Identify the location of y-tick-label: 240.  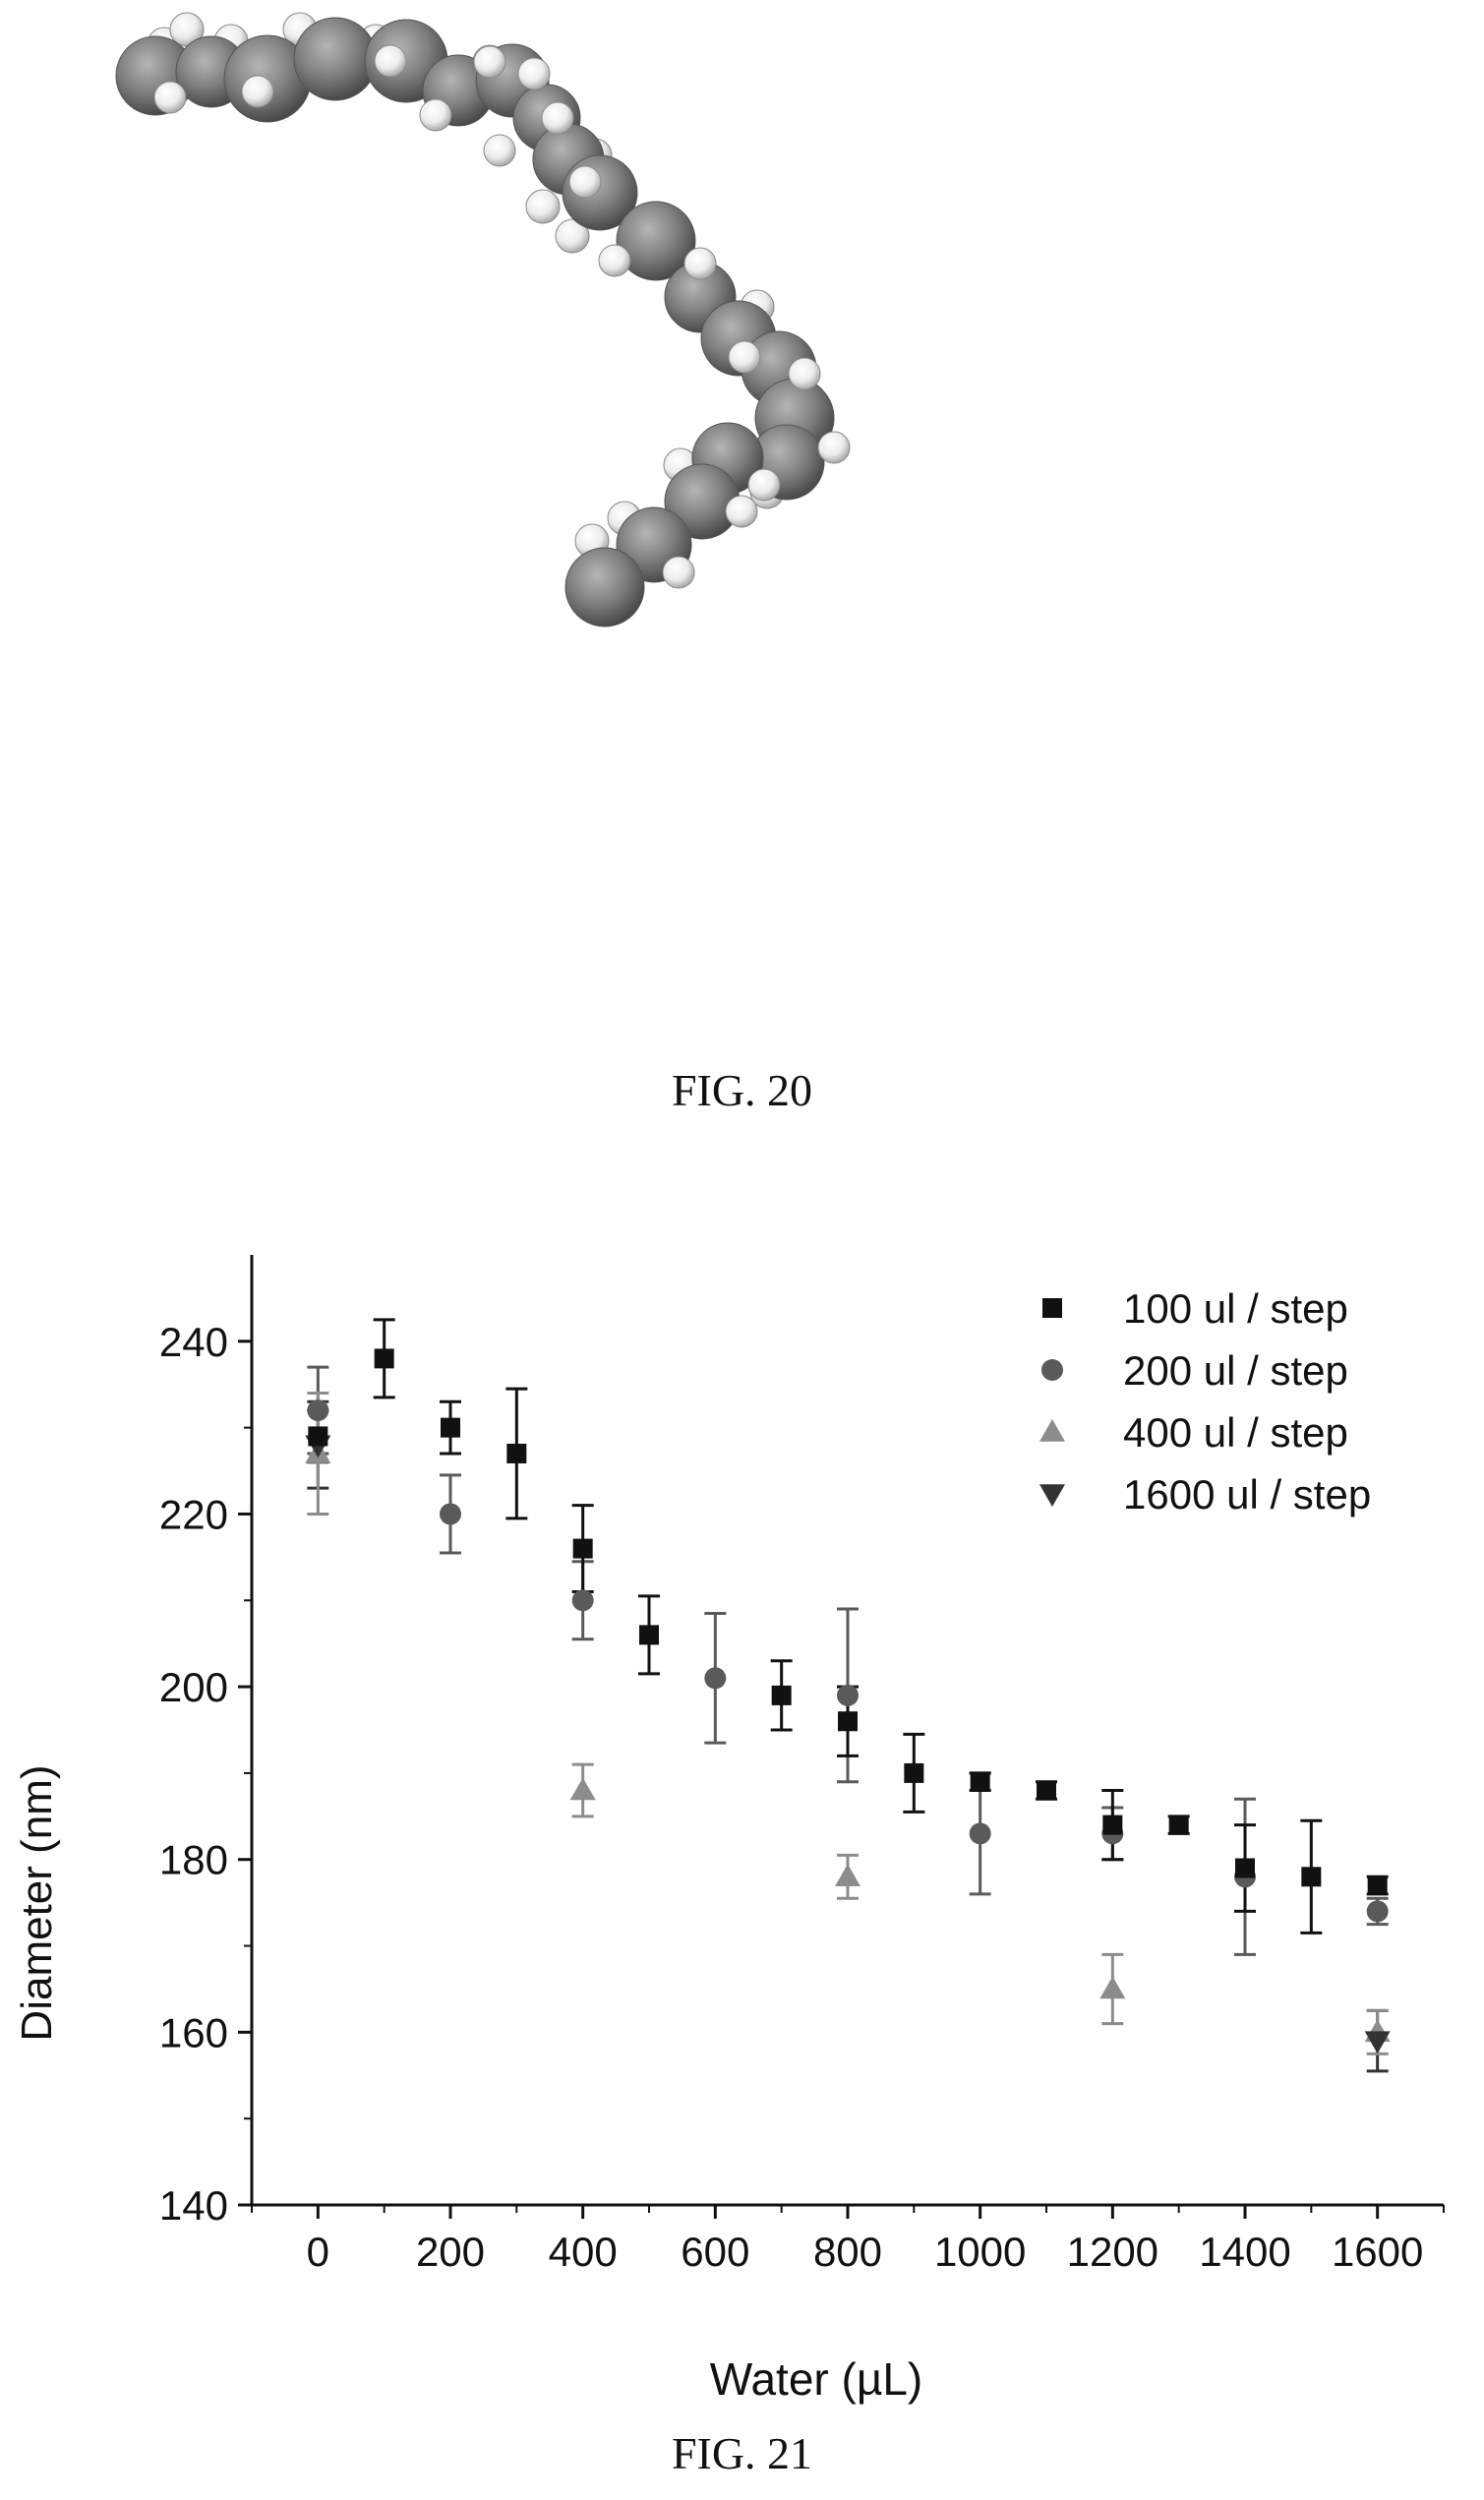
(194, 1342).